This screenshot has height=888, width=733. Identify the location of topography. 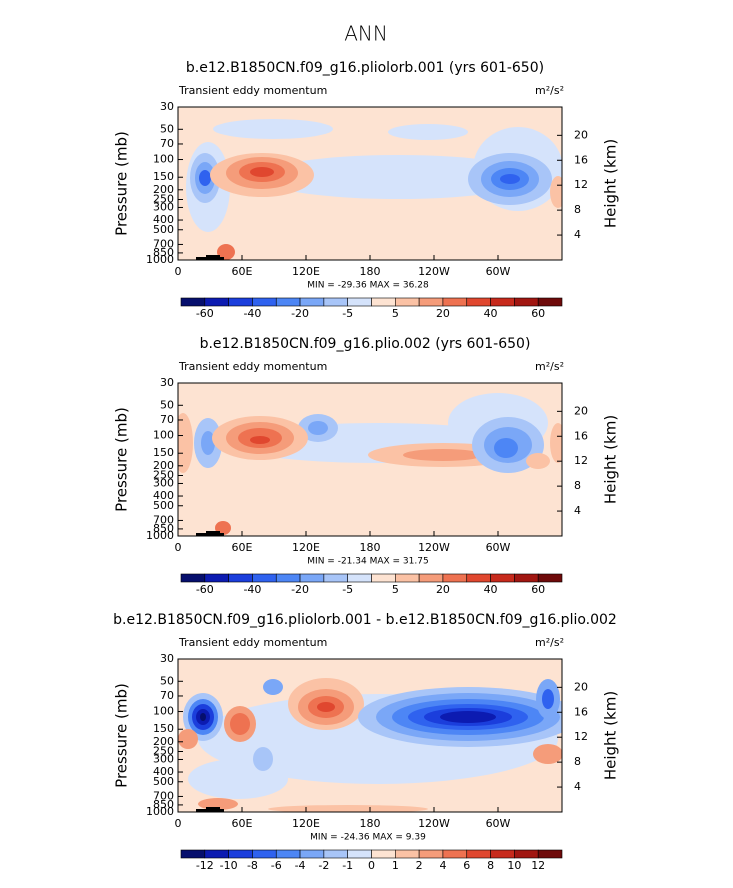
(213, 809).